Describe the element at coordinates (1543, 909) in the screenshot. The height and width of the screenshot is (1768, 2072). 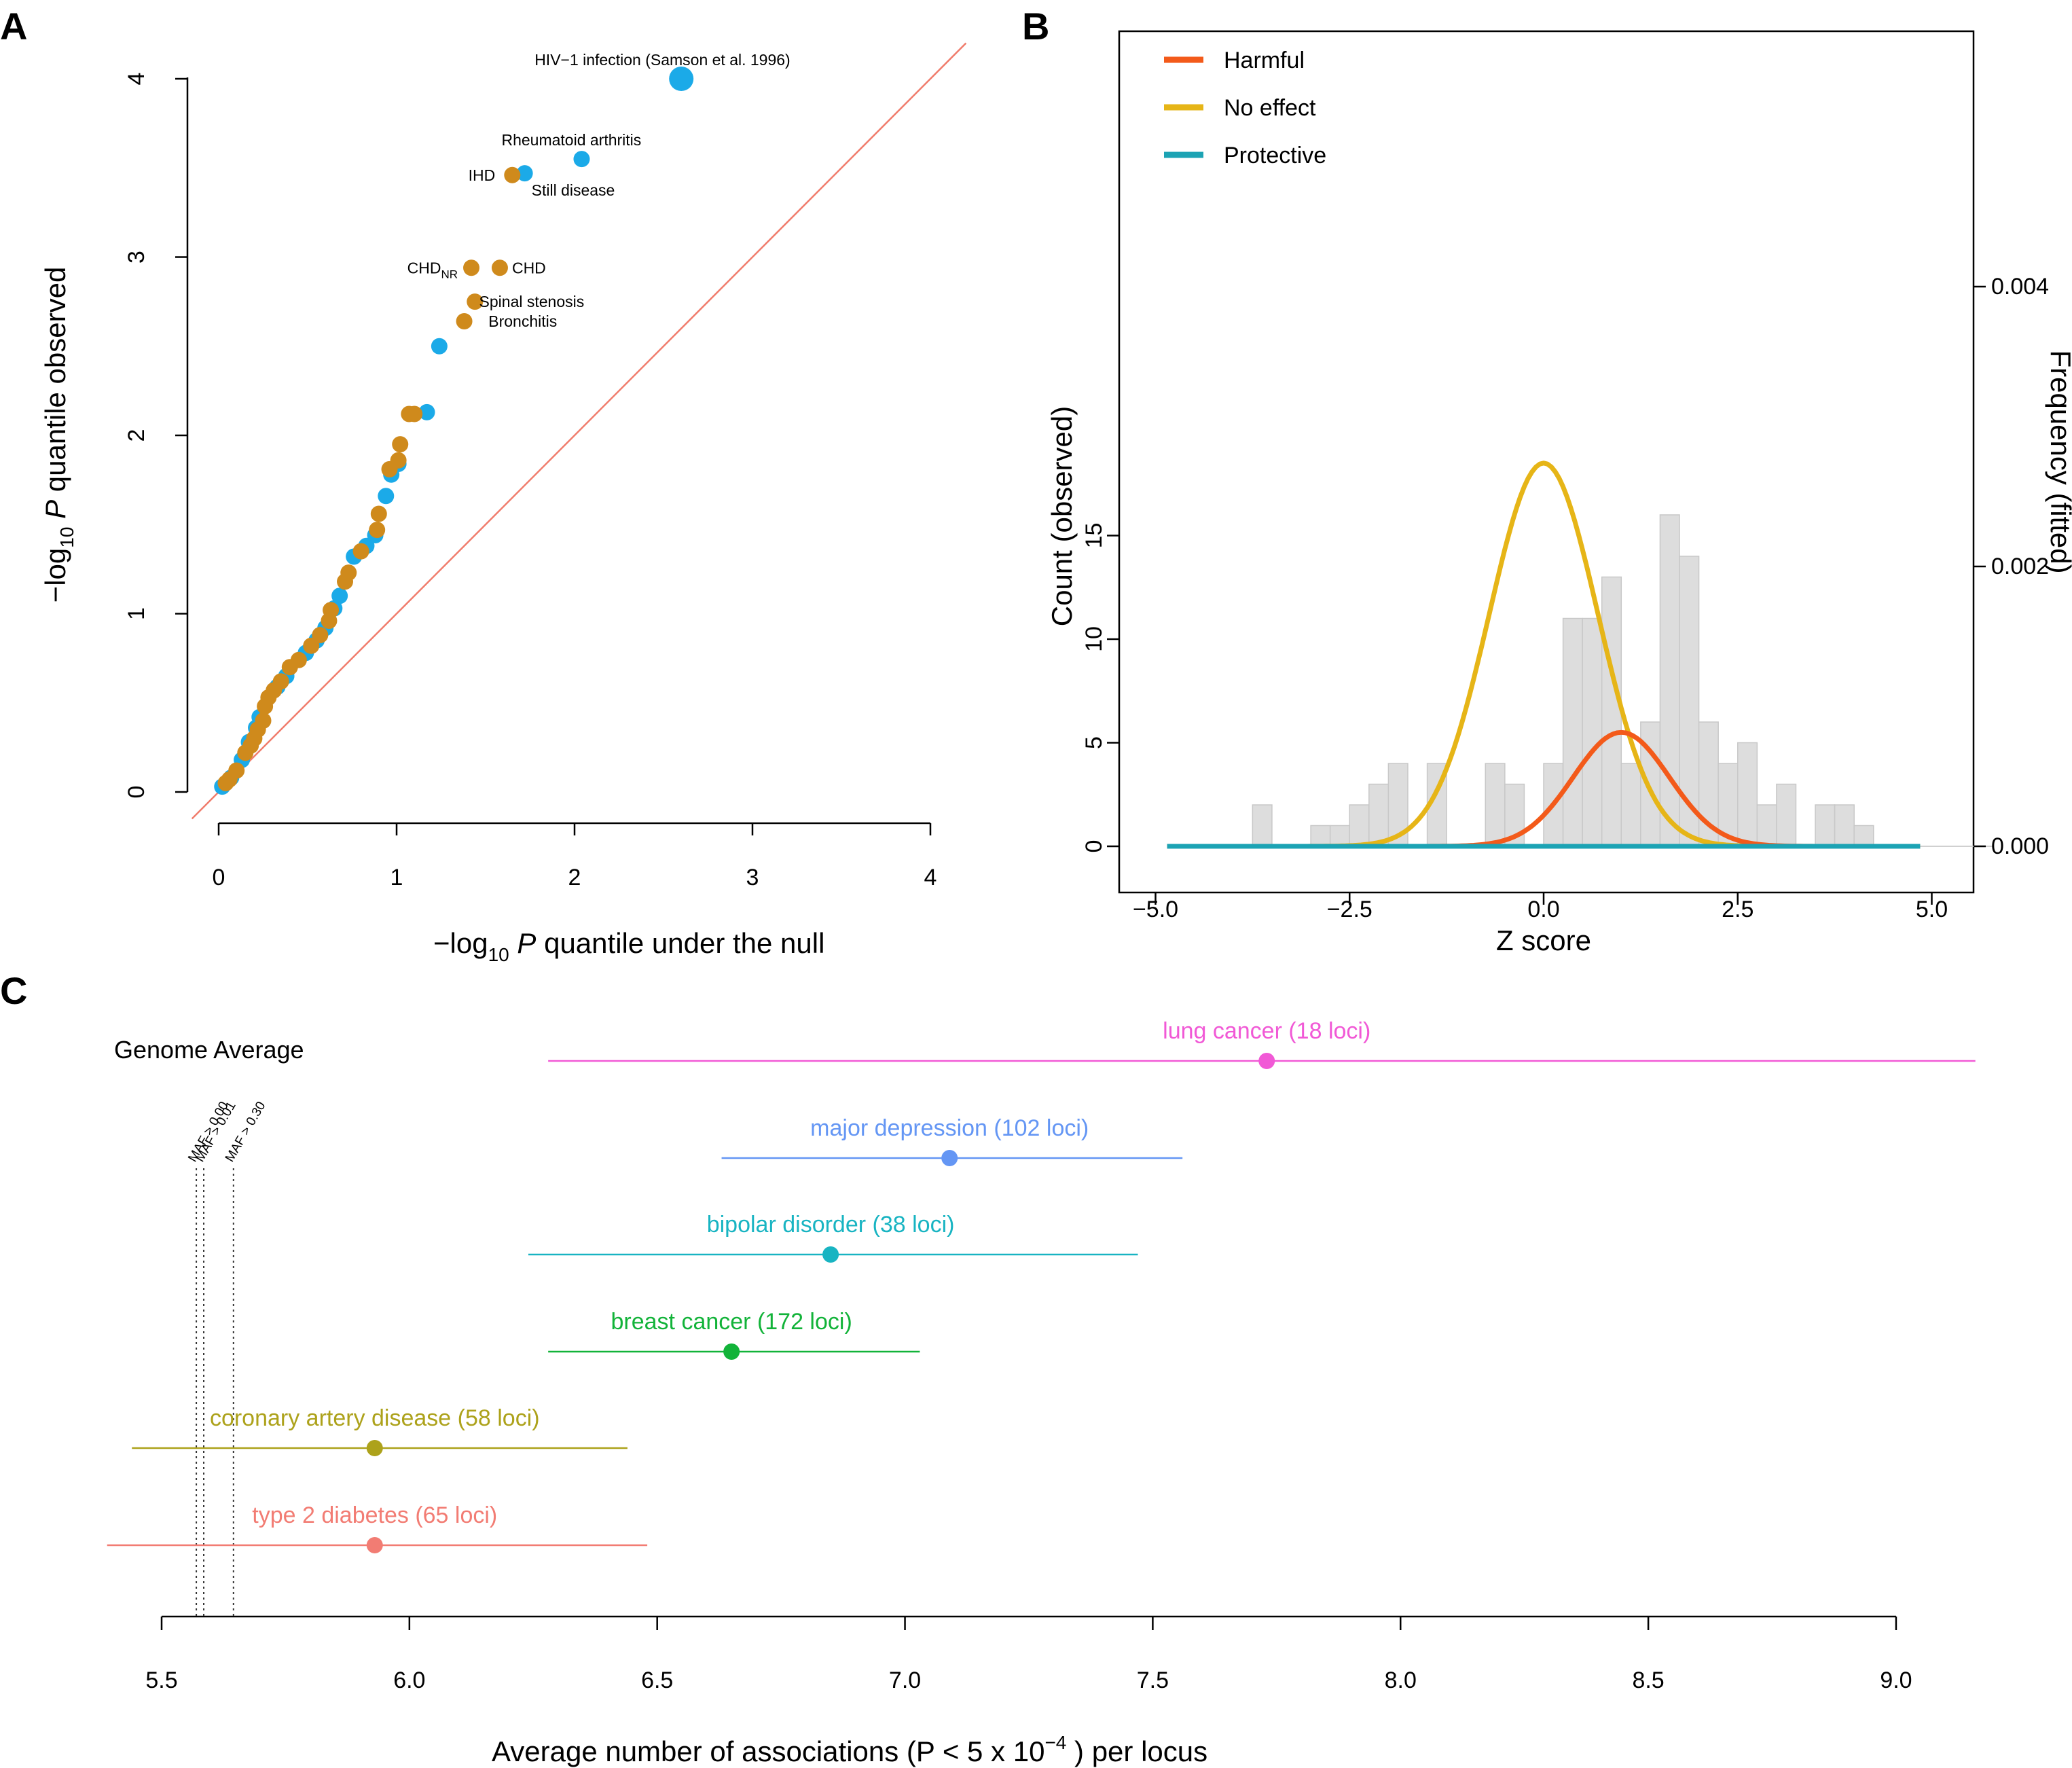
I see `x-tick-label: 0.0` at that location.